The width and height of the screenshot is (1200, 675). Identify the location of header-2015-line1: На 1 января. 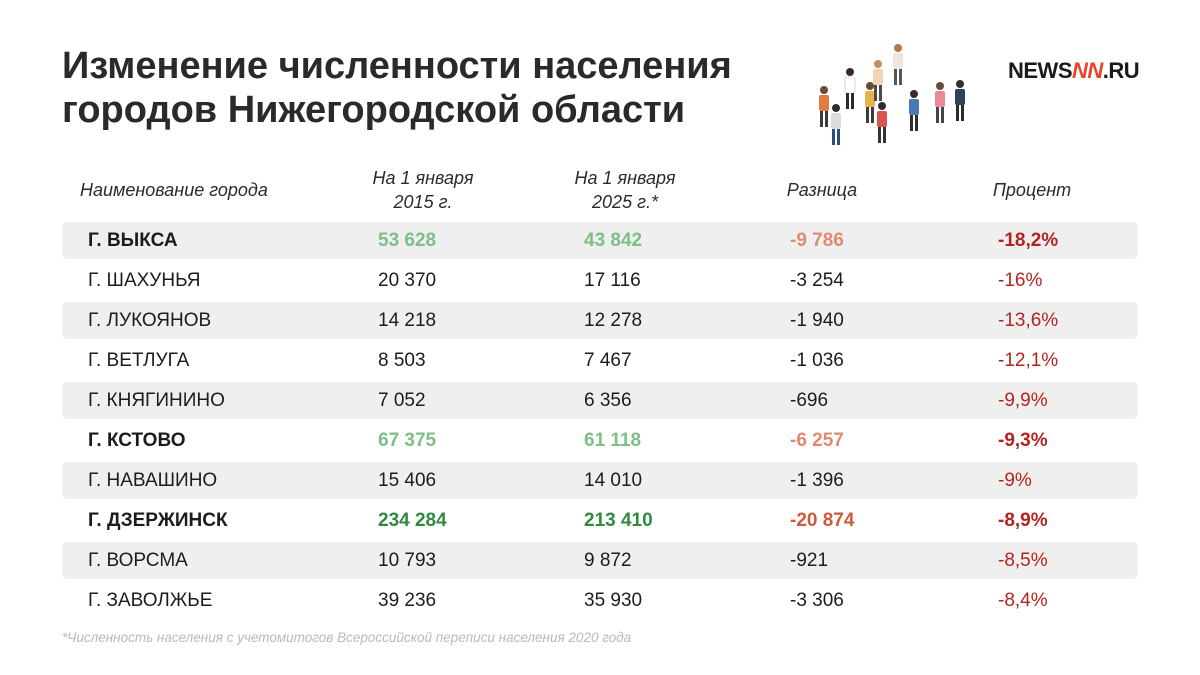
(423, 178).